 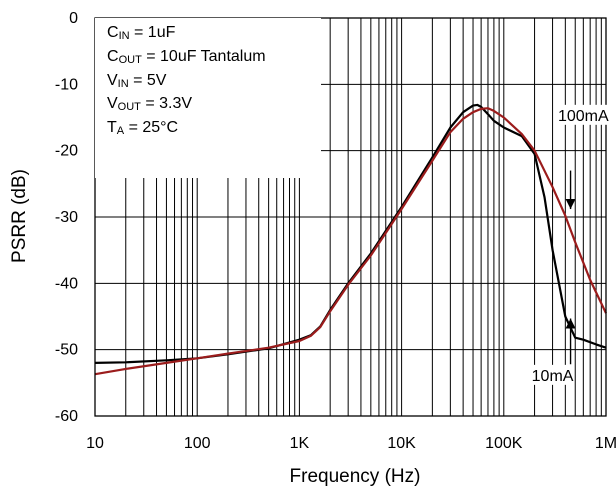 What do you see at coordinates (149, 104) in the screenshot?
I see `condition-text: VOUT = 3.3V` at bounding box center [149, 104].